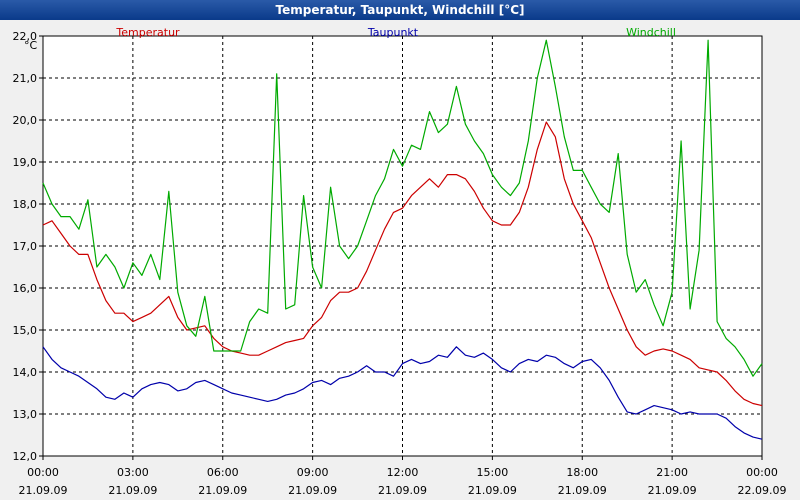 This screenshot has width=800, height=500. What do you see at coordinates (393, 32) in the screenshot?
I see `legend-taupunkt: Taupunkt` at bounding box center [393, 32].